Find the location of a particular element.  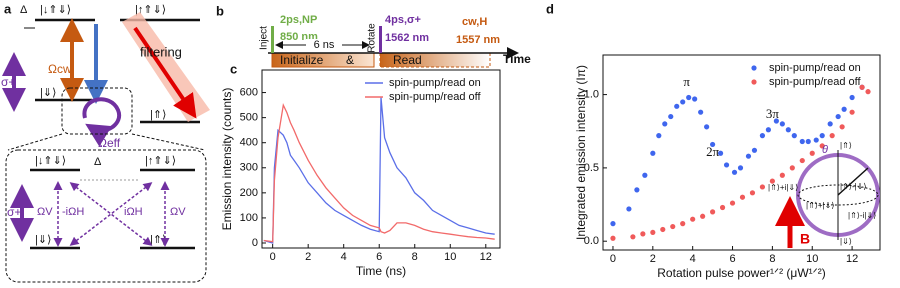

panel-label: d is located at coordinates (550, 8).